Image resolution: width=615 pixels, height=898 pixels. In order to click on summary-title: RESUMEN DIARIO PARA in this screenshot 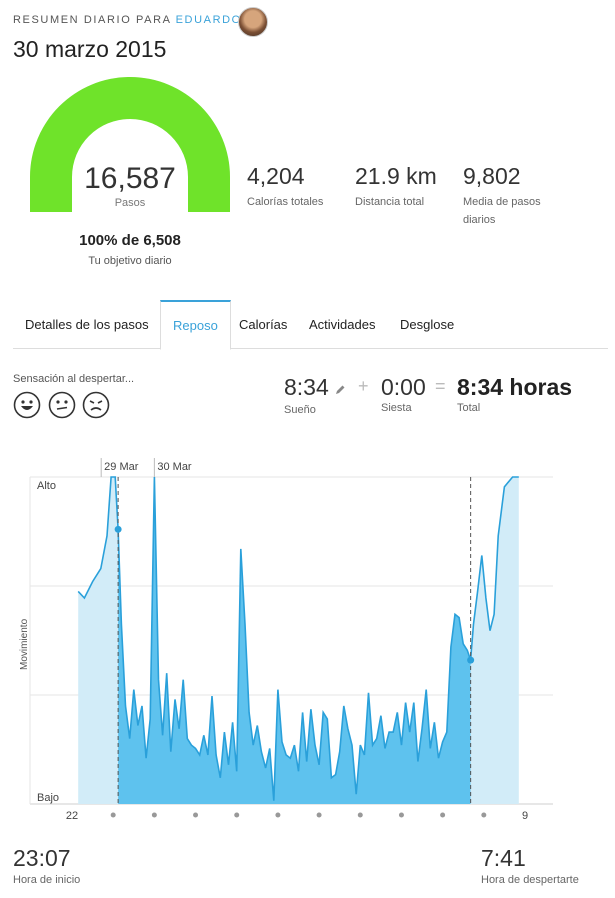, I will do `click(92, 20)`.